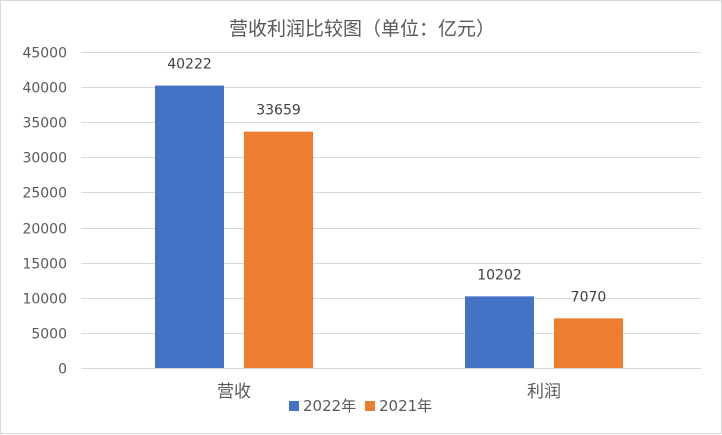 The height and width of the screenshot is (435, 722). What do you see at coordinates (44, 124) in the screenshot?
I see `y-tick-label: 35000` at bounding box center [44, 124].